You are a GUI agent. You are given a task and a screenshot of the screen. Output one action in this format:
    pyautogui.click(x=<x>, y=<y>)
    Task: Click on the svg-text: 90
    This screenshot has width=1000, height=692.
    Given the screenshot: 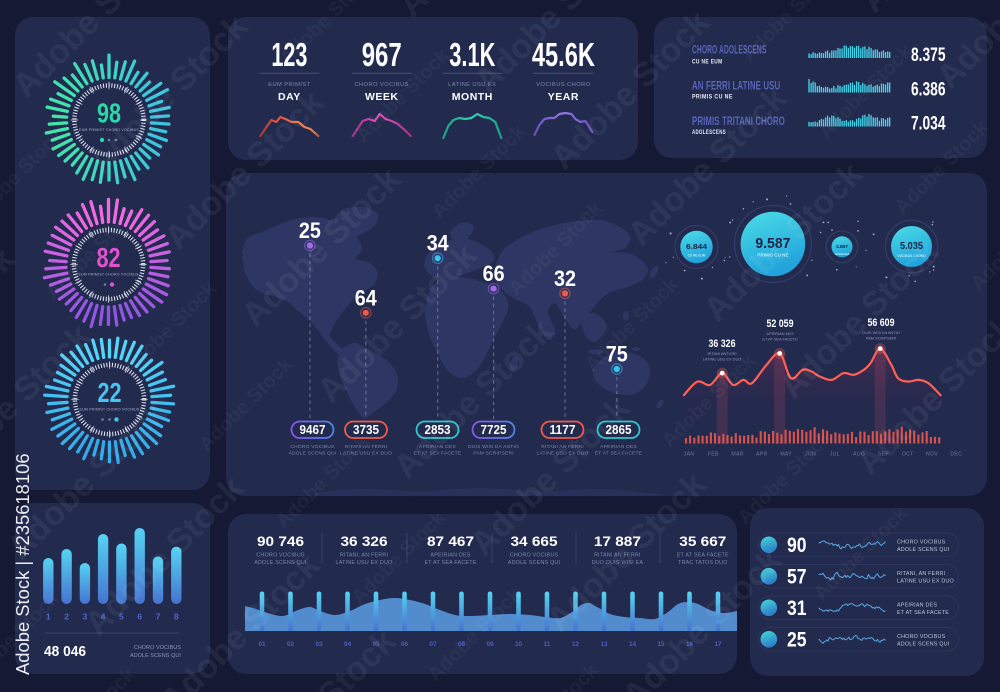 What is the action you would take?
    pyautogui.click(x=797, y=545)
    